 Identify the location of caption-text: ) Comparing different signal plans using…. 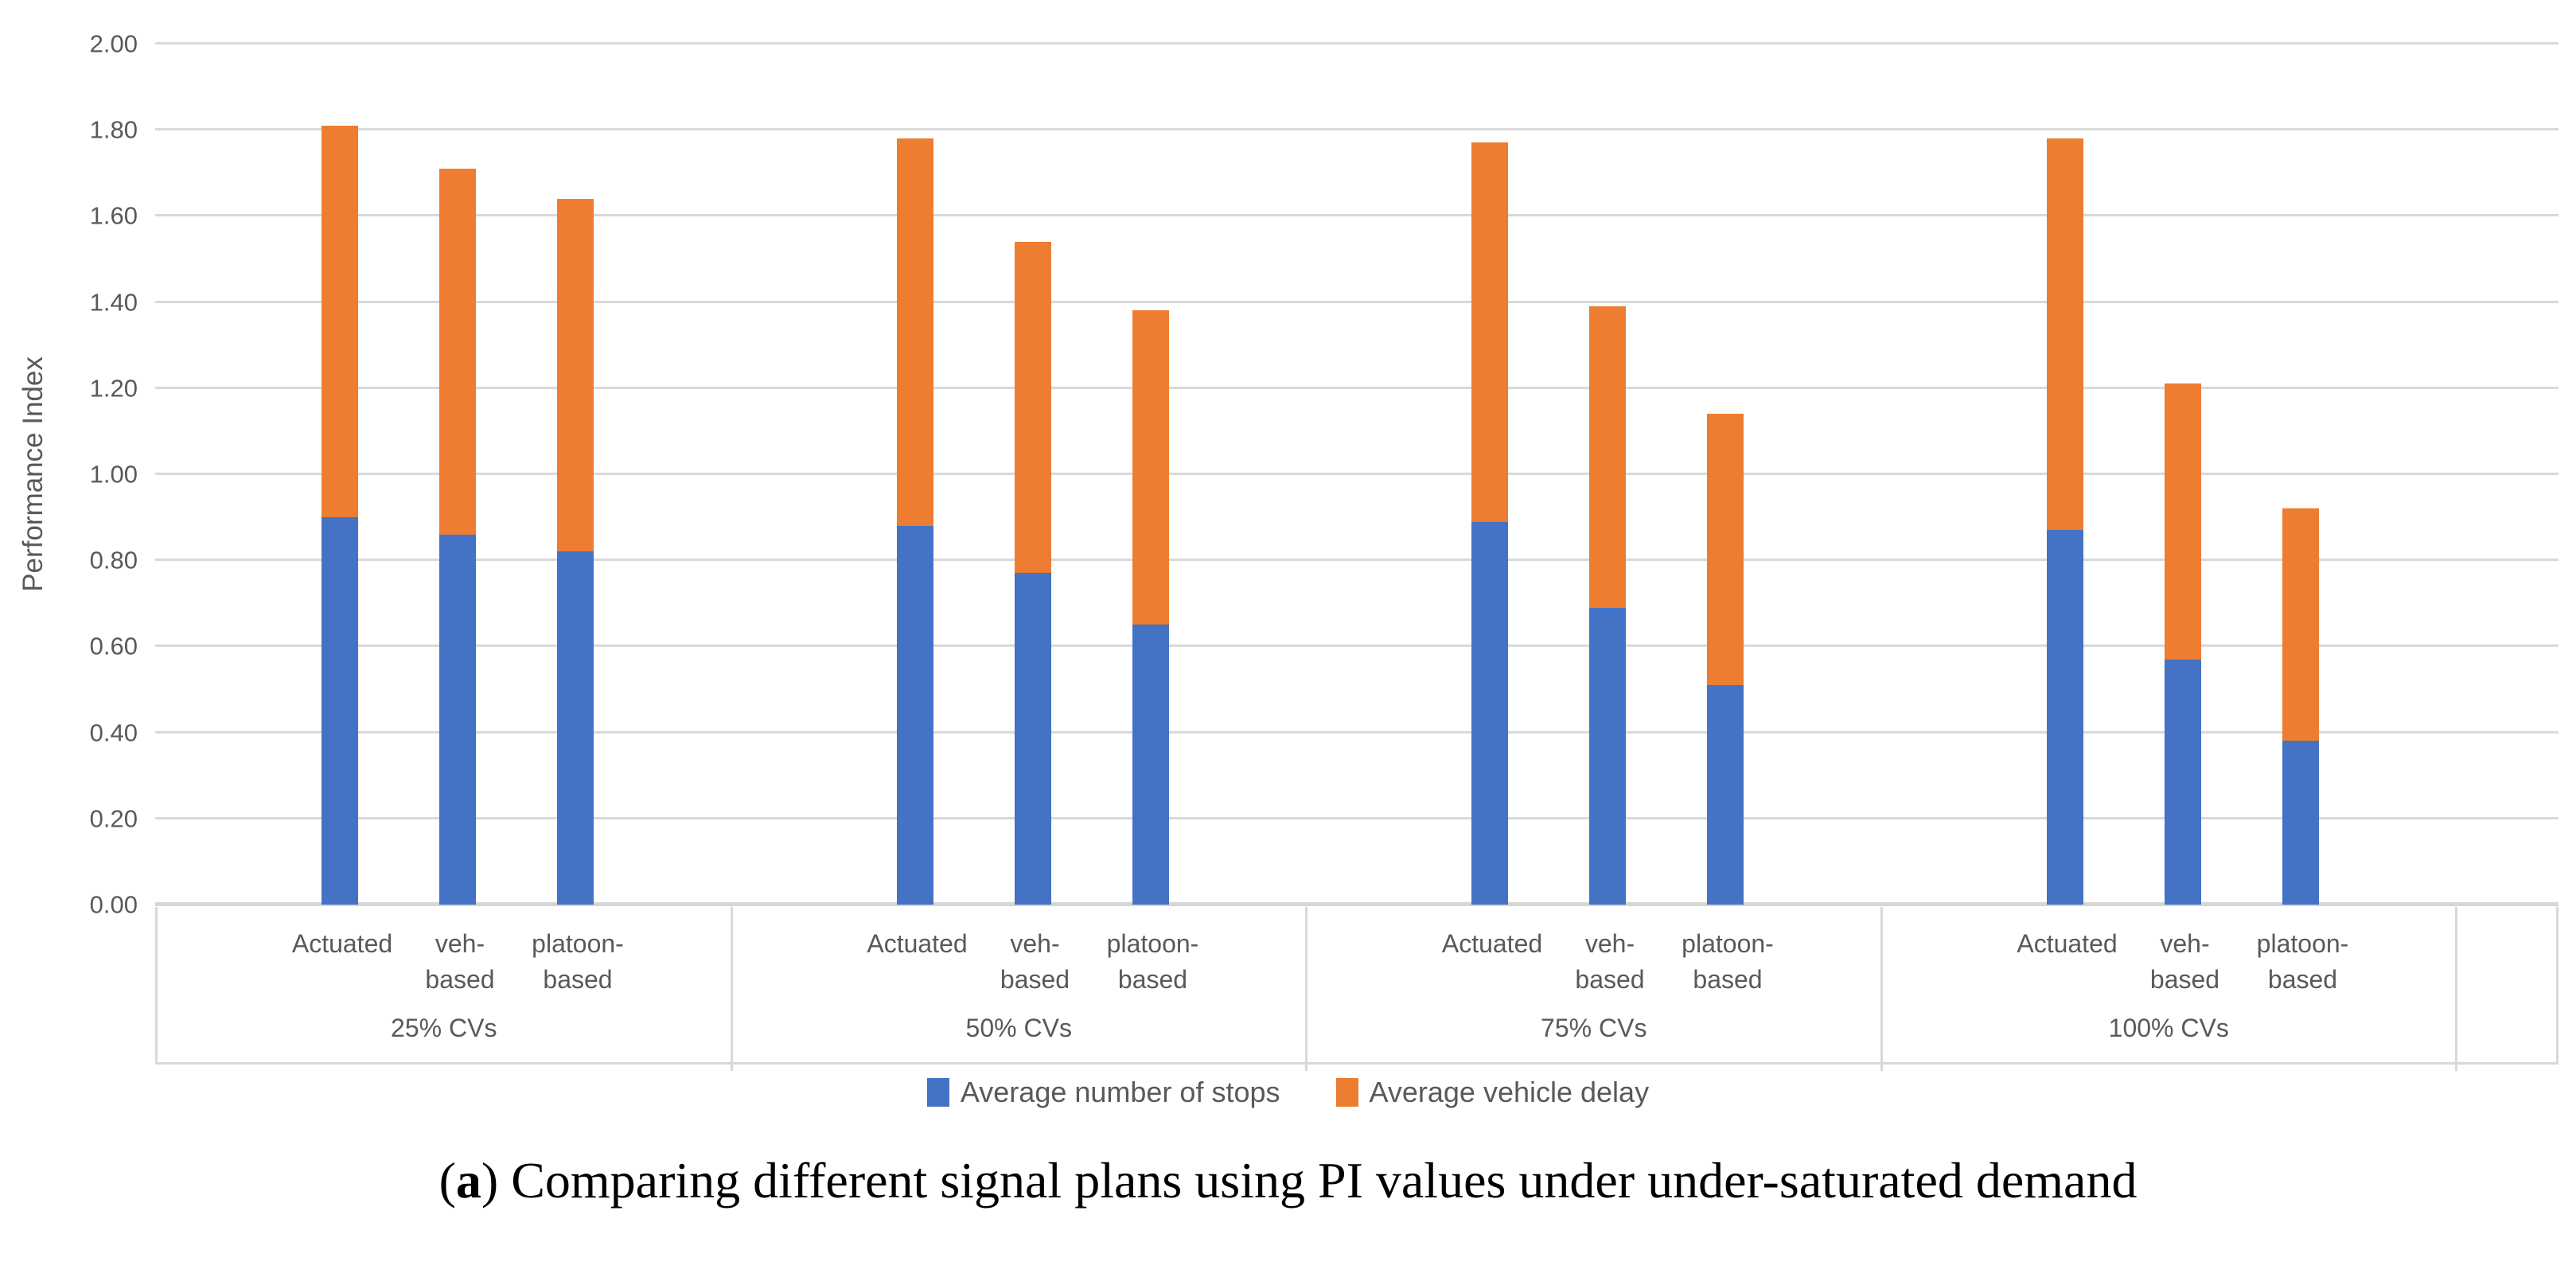
(1309, 1180).